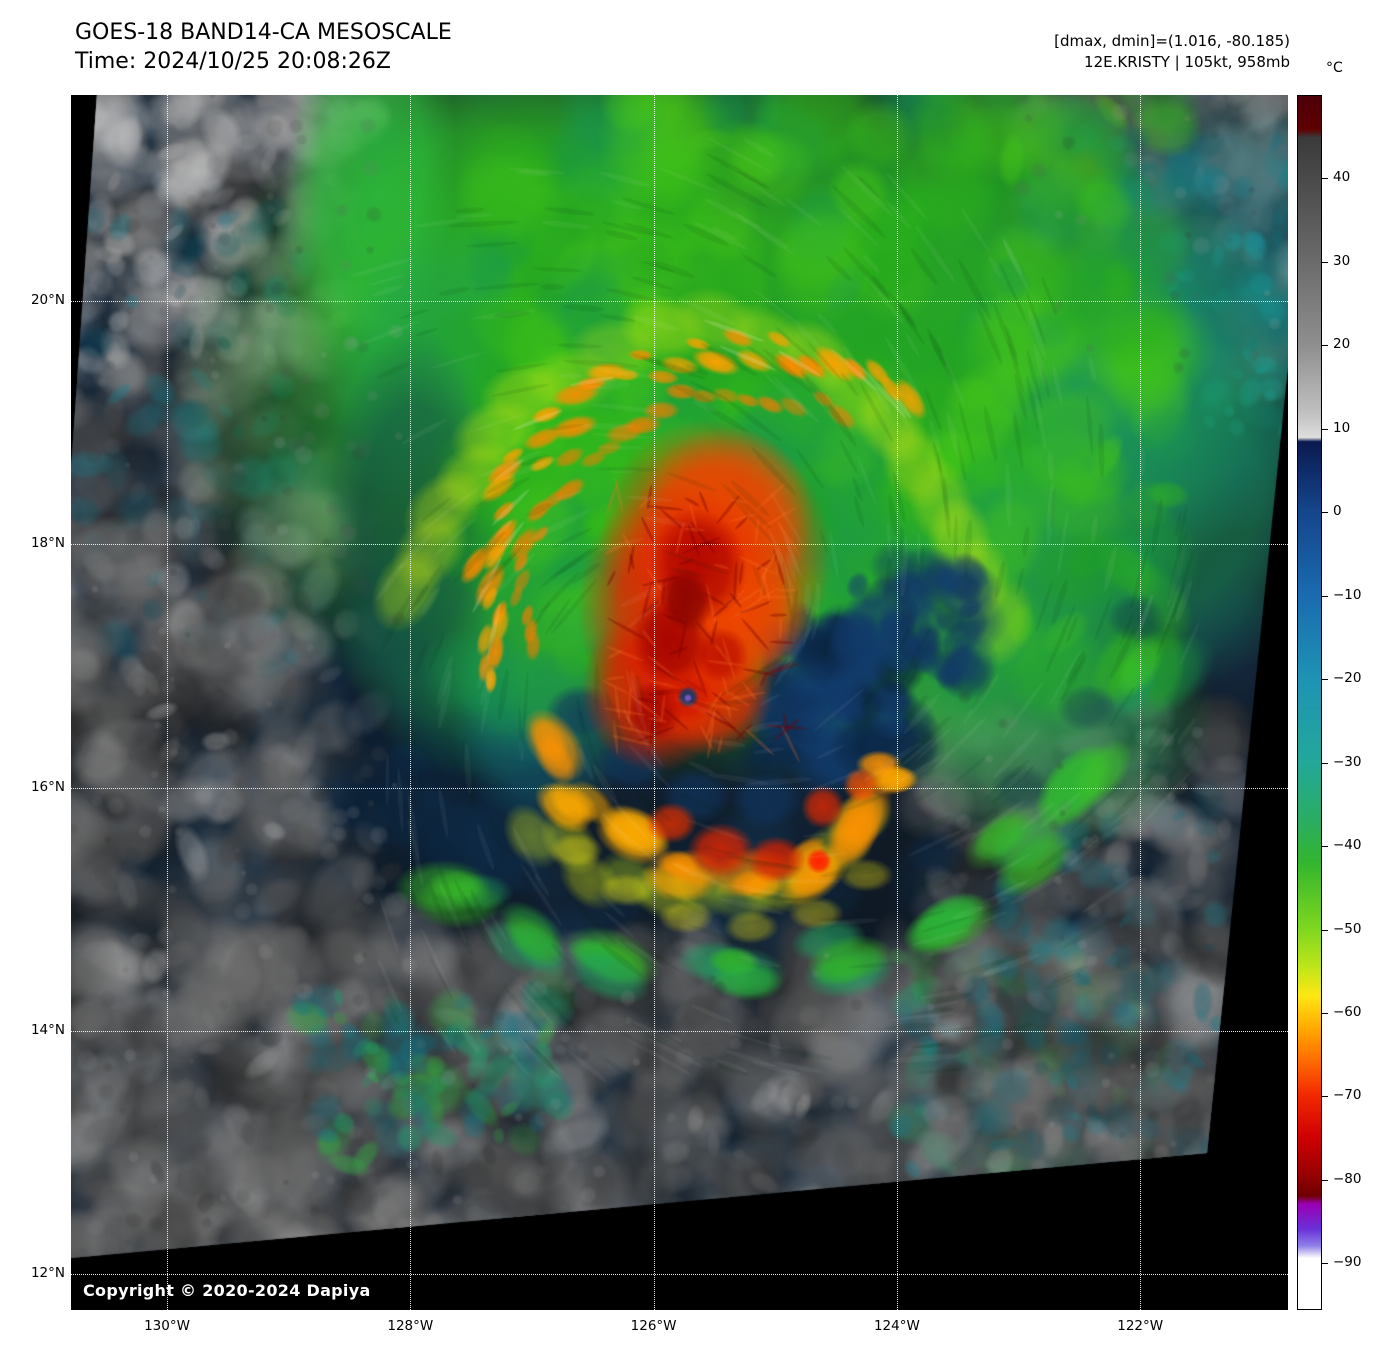 The width and height of the screenshot is (1390, 1359). What do you see at coordinates (1342, 344) in the screenshot?
I see `colorbar-tick-label: 20` at bounding box center [1342, 344].